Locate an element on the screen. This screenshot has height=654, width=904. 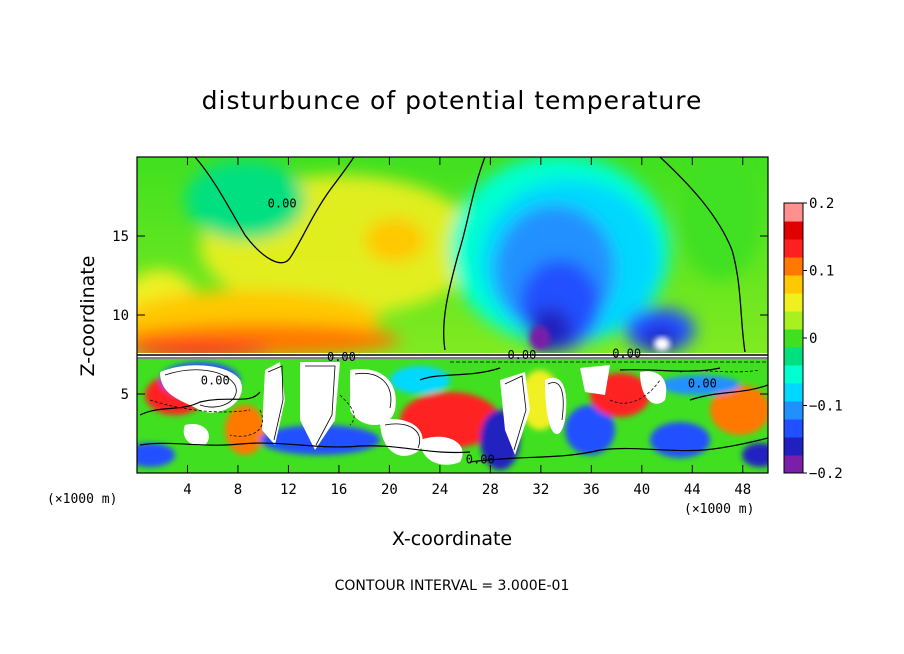
colorbar-tick-label: 0 is located at coordinates (813, 339).